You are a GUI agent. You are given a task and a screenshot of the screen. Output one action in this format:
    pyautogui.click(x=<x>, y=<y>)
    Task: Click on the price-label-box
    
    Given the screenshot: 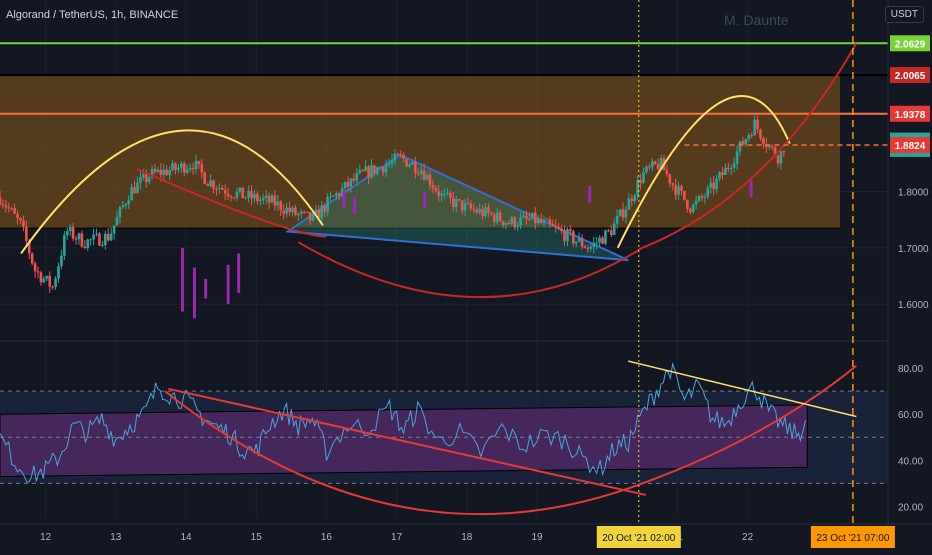 What is the action you would take?
    pyautogui.click(x=910, y=113)
    